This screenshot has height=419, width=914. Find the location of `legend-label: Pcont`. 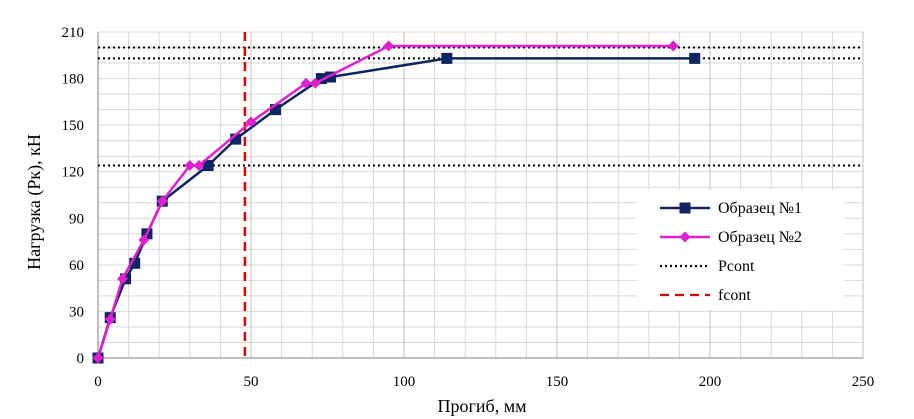

legend-label: Pcont is located at coordinates (736, 266).